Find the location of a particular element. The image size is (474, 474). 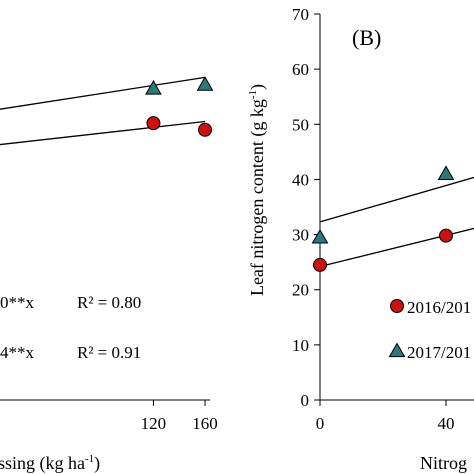

x-tick-label: 160 is located at coordinates (205, 423).